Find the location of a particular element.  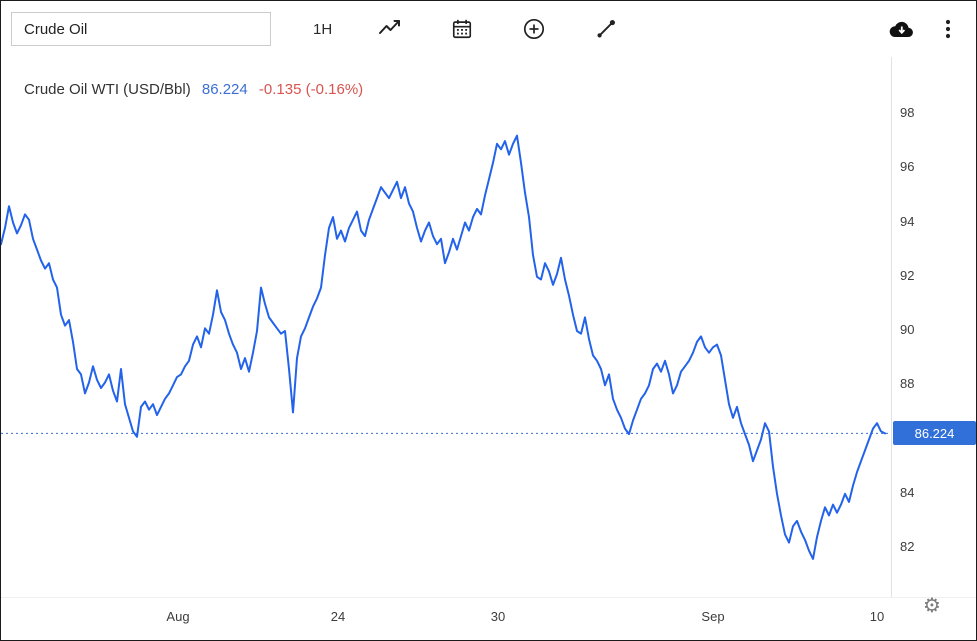

plus-circle-icon is located at coordinates (534, 29).